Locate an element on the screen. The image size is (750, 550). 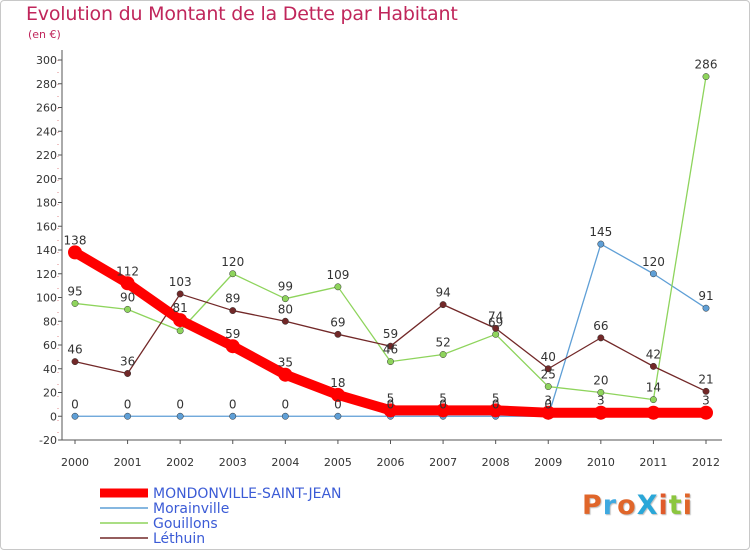
data-label: 90 is located at coordinates (127, 297).